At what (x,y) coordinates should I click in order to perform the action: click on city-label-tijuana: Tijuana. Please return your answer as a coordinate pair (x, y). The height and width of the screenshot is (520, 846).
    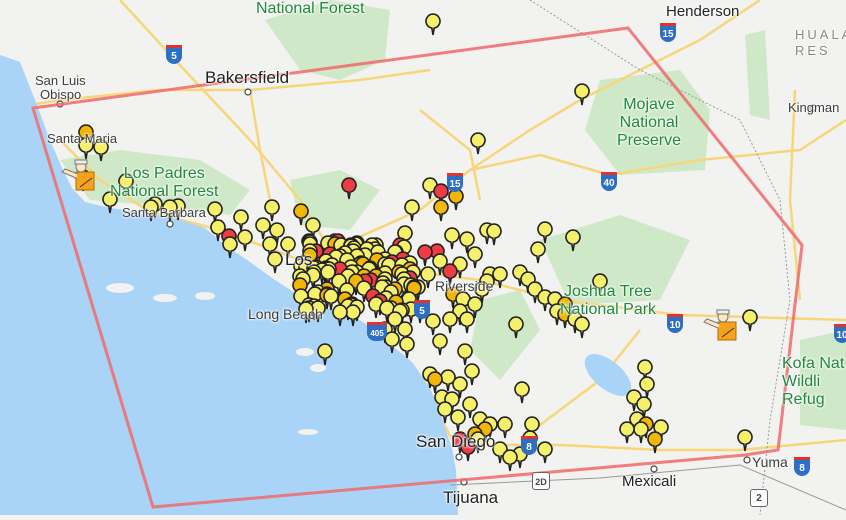
    Looking at the image, I should click on (471, 497).